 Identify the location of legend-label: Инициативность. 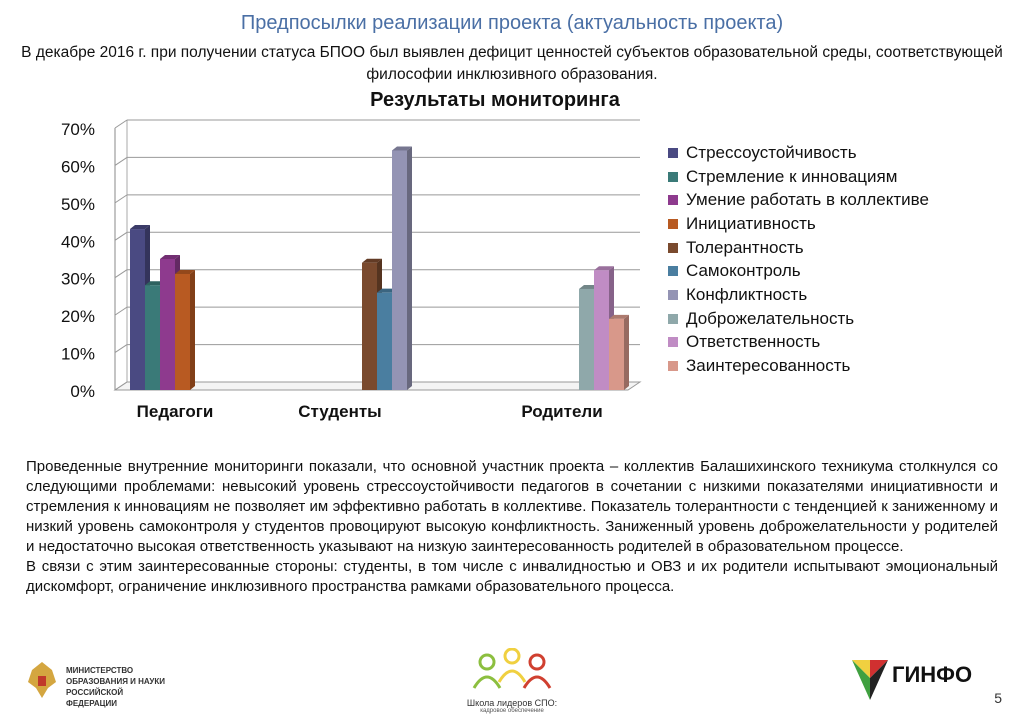
(751, 223).